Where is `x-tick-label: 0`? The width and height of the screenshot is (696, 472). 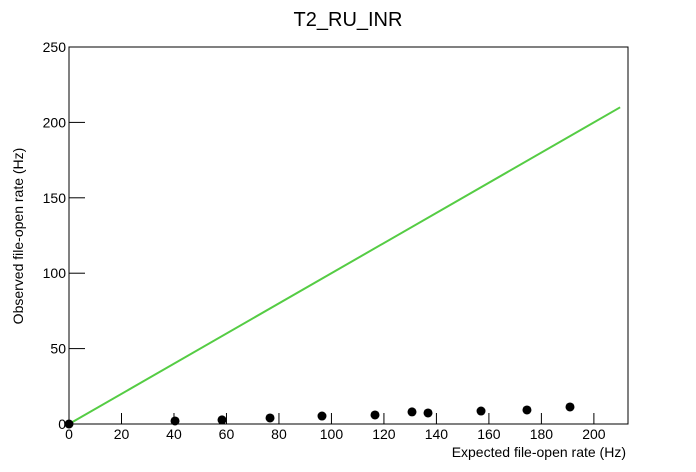
x-tick-label: 0 is located at coordinates (69, 434).